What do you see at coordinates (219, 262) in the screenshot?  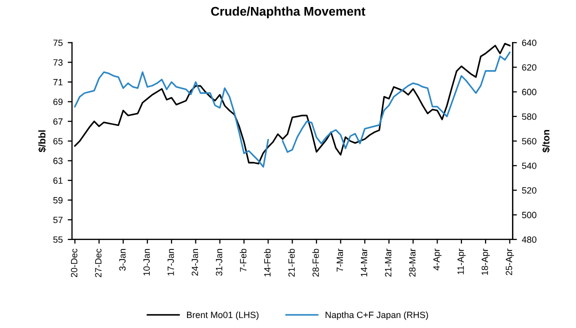 I see `x-tick-label: 31-Jan` at bounding box center [219, 262].